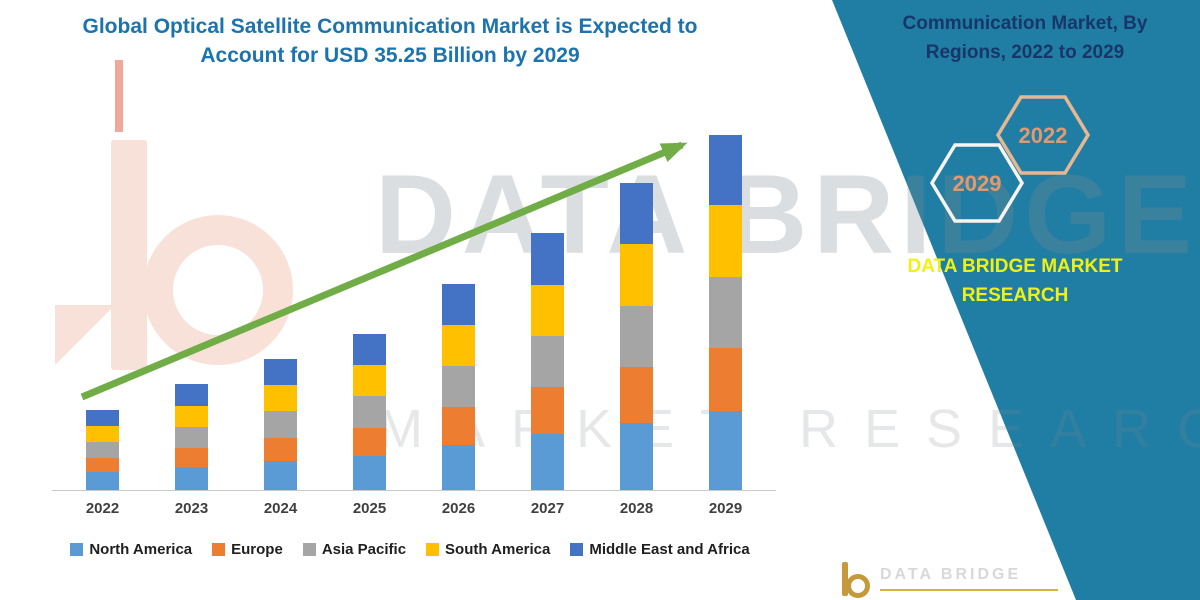 Image resolution: width=1200 pixels, height=600 pixels. What do you see at coordinates (369, 301) in the screenshot?
I see `bar-slot-2025` at bounding box center [369, 301].